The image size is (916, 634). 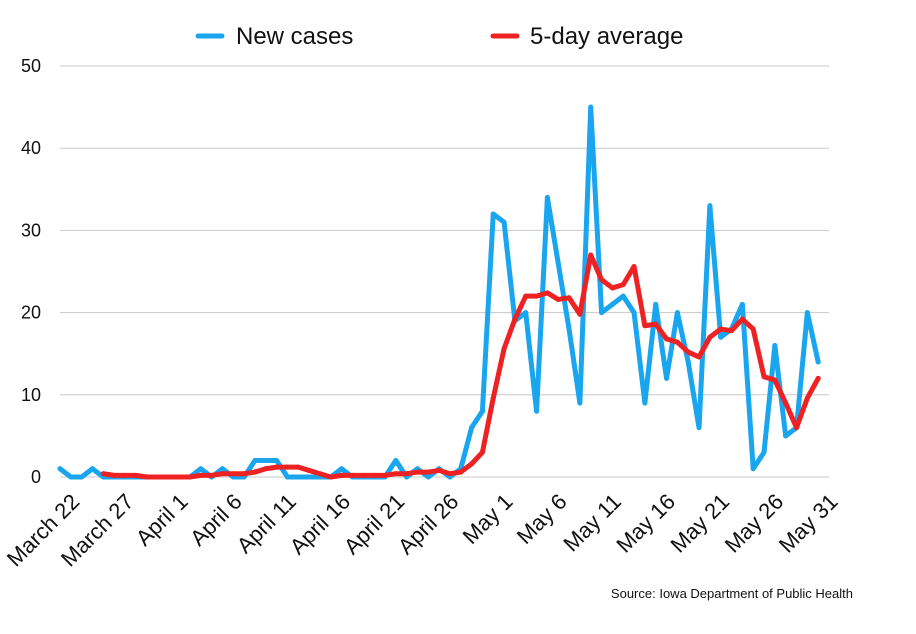 What do you see at coordinates (31, 148) in the screenshot?
I see `y-tick-label: 40` at bounding box center [31, 148].